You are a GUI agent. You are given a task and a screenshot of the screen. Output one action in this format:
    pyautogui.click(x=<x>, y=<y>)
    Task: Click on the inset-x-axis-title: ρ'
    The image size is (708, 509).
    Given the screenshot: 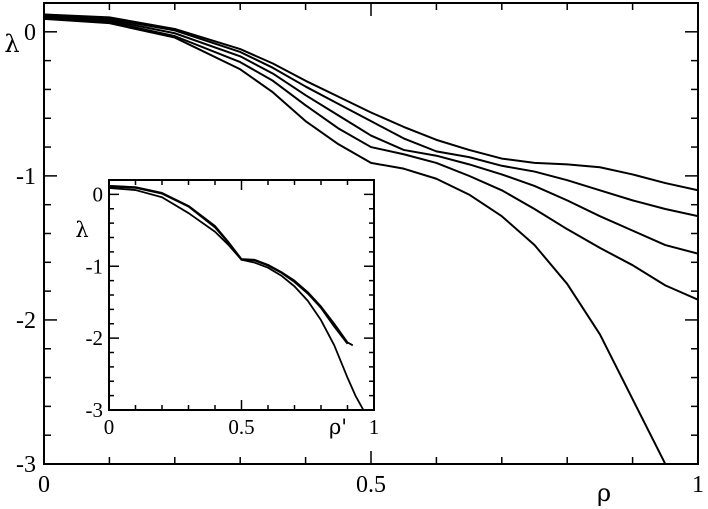 What is the action you would take?
    pyautogui.click(x=338, y=427)
    